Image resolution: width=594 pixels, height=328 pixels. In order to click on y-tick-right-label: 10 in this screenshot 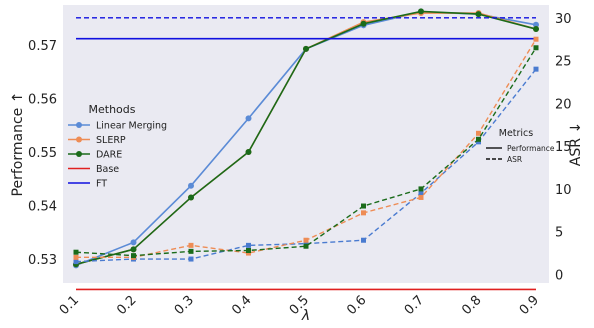, I will do `click(563, 190)`.